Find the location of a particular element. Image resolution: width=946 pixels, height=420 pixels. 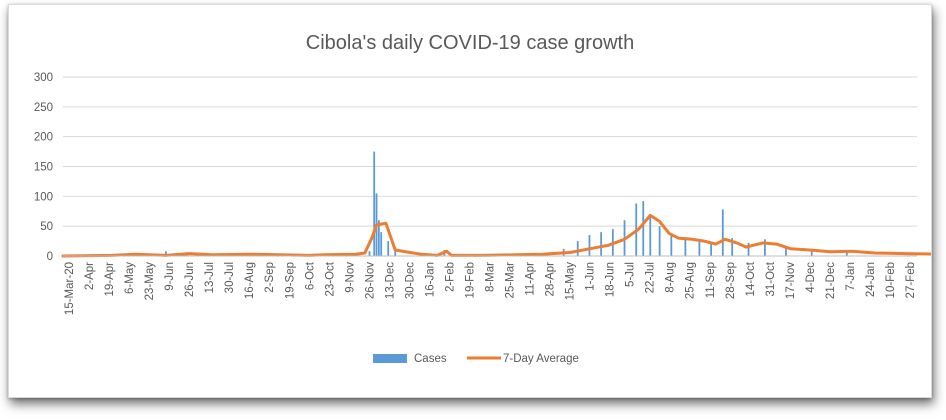

x-tick-label: 26-Jun is located at coordinates (190, 279).